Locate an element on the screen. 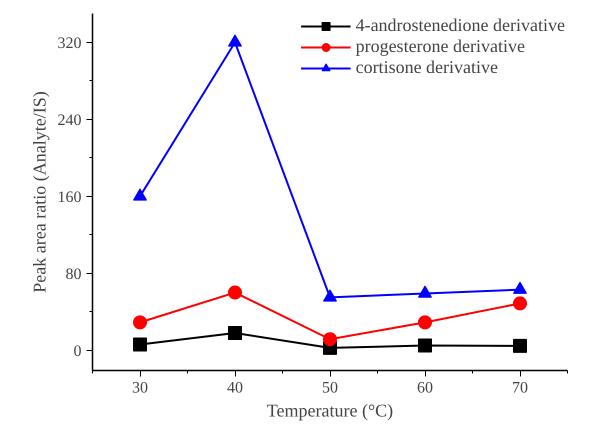 This screenshot has width=611, height=440. y-tick-label: 80 is located at coordinates (74, 274).